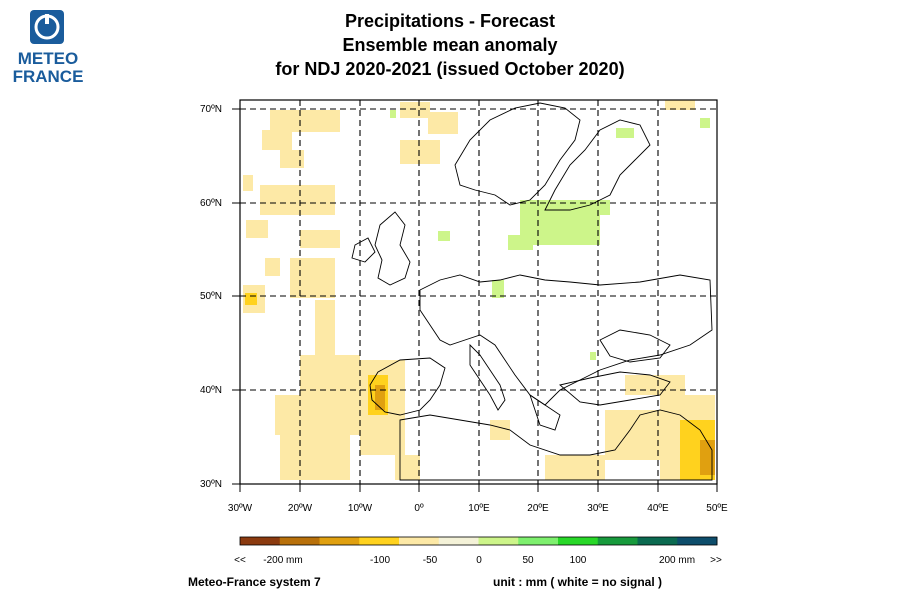 The image size is (900, 600). Describe the element at coordinates (479, 508) in the screenshot. I see `lon-label: 10ºE` at that location.